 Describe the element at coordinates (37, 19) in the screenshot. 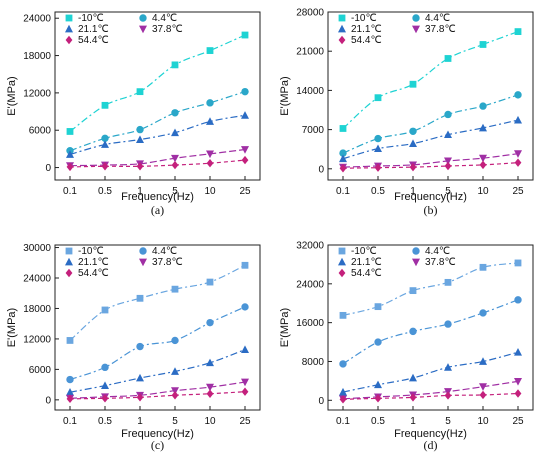

I see `y-tick-label: 24000` at that location.